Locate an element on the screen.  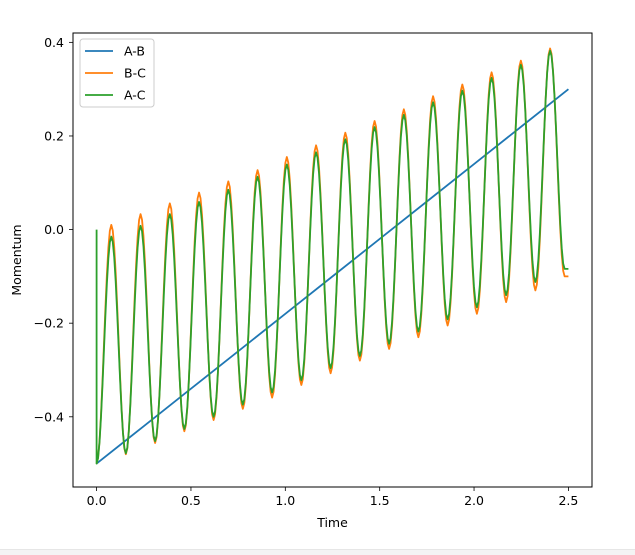
y-axis: −0.4 −0.2 0.0 0.2 0.4 is located at coordinates (53, 229).